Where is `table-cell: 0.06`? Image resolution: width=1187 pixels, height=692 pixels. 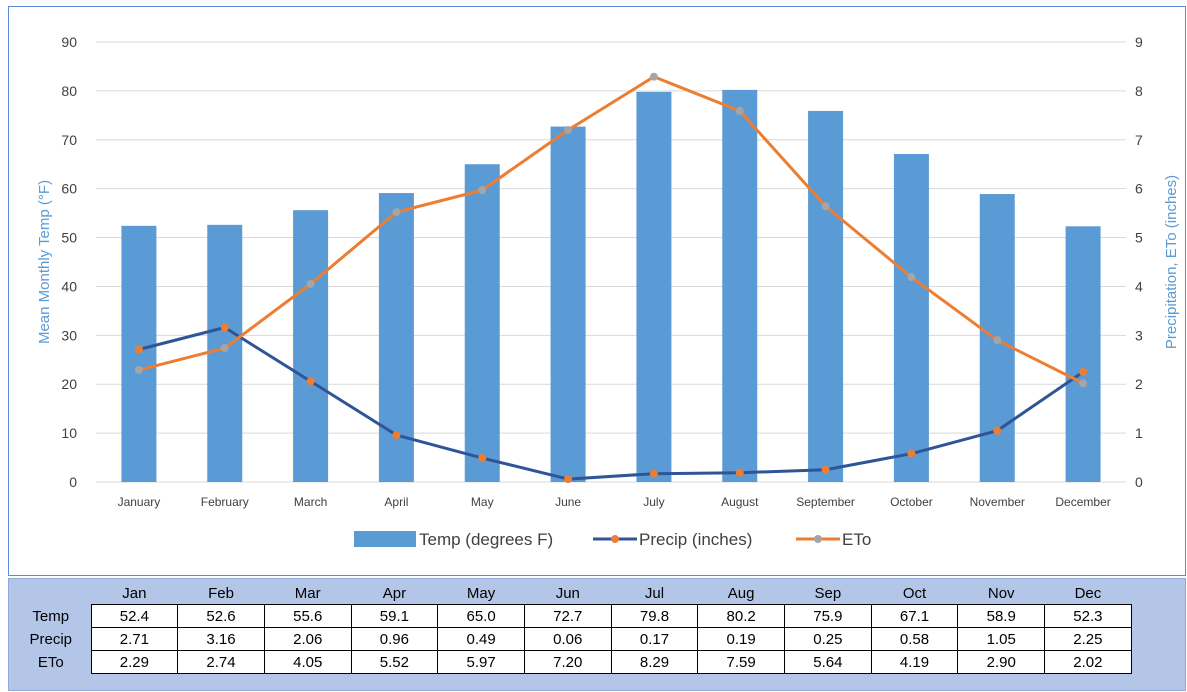 table-cell: 0.06 is located at coordinates (567, 639).